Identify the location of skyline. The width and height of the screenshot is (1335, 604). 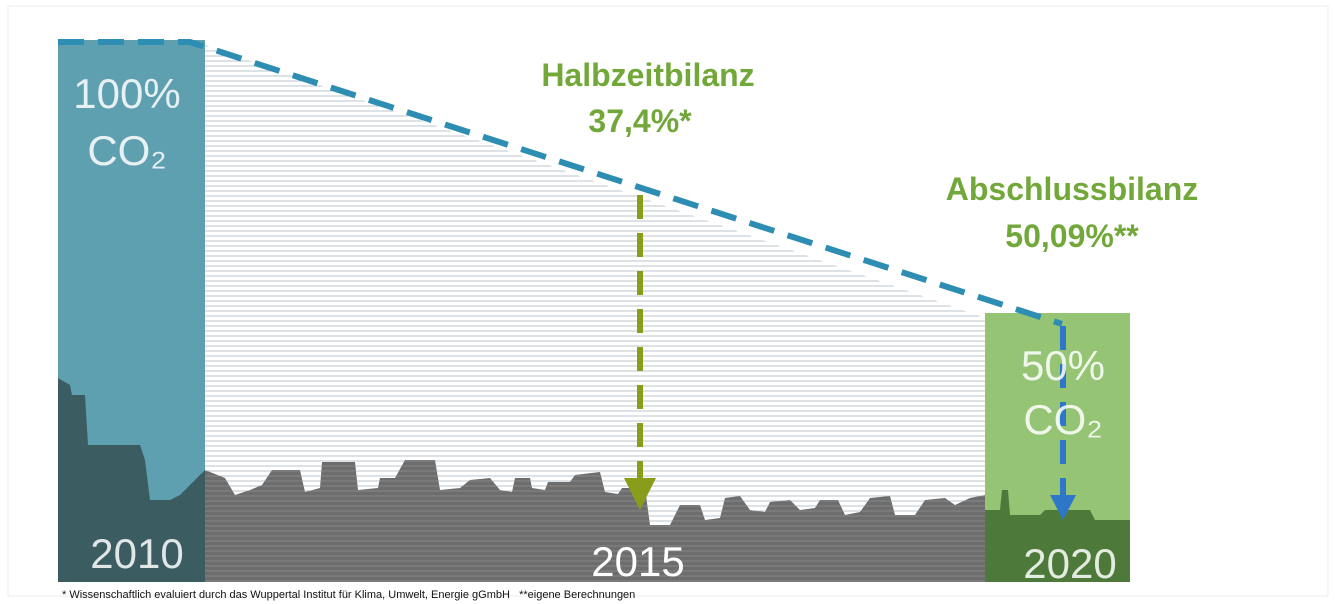
(595, 521).